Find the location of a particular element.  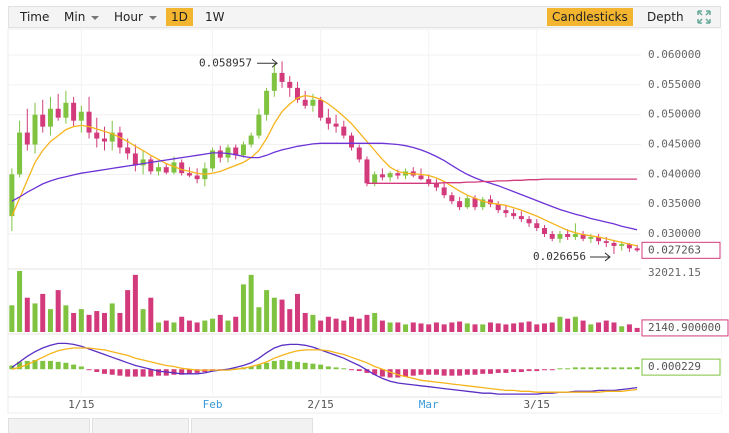

interval-button: 1D is located at coordinates (179, 17).